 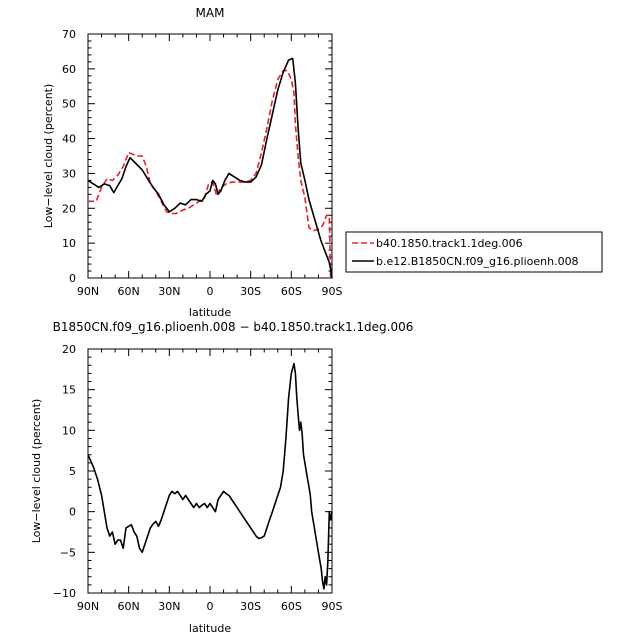 I want to click on bottom-x-tick-label: 60S, so click(x=291, y=606).